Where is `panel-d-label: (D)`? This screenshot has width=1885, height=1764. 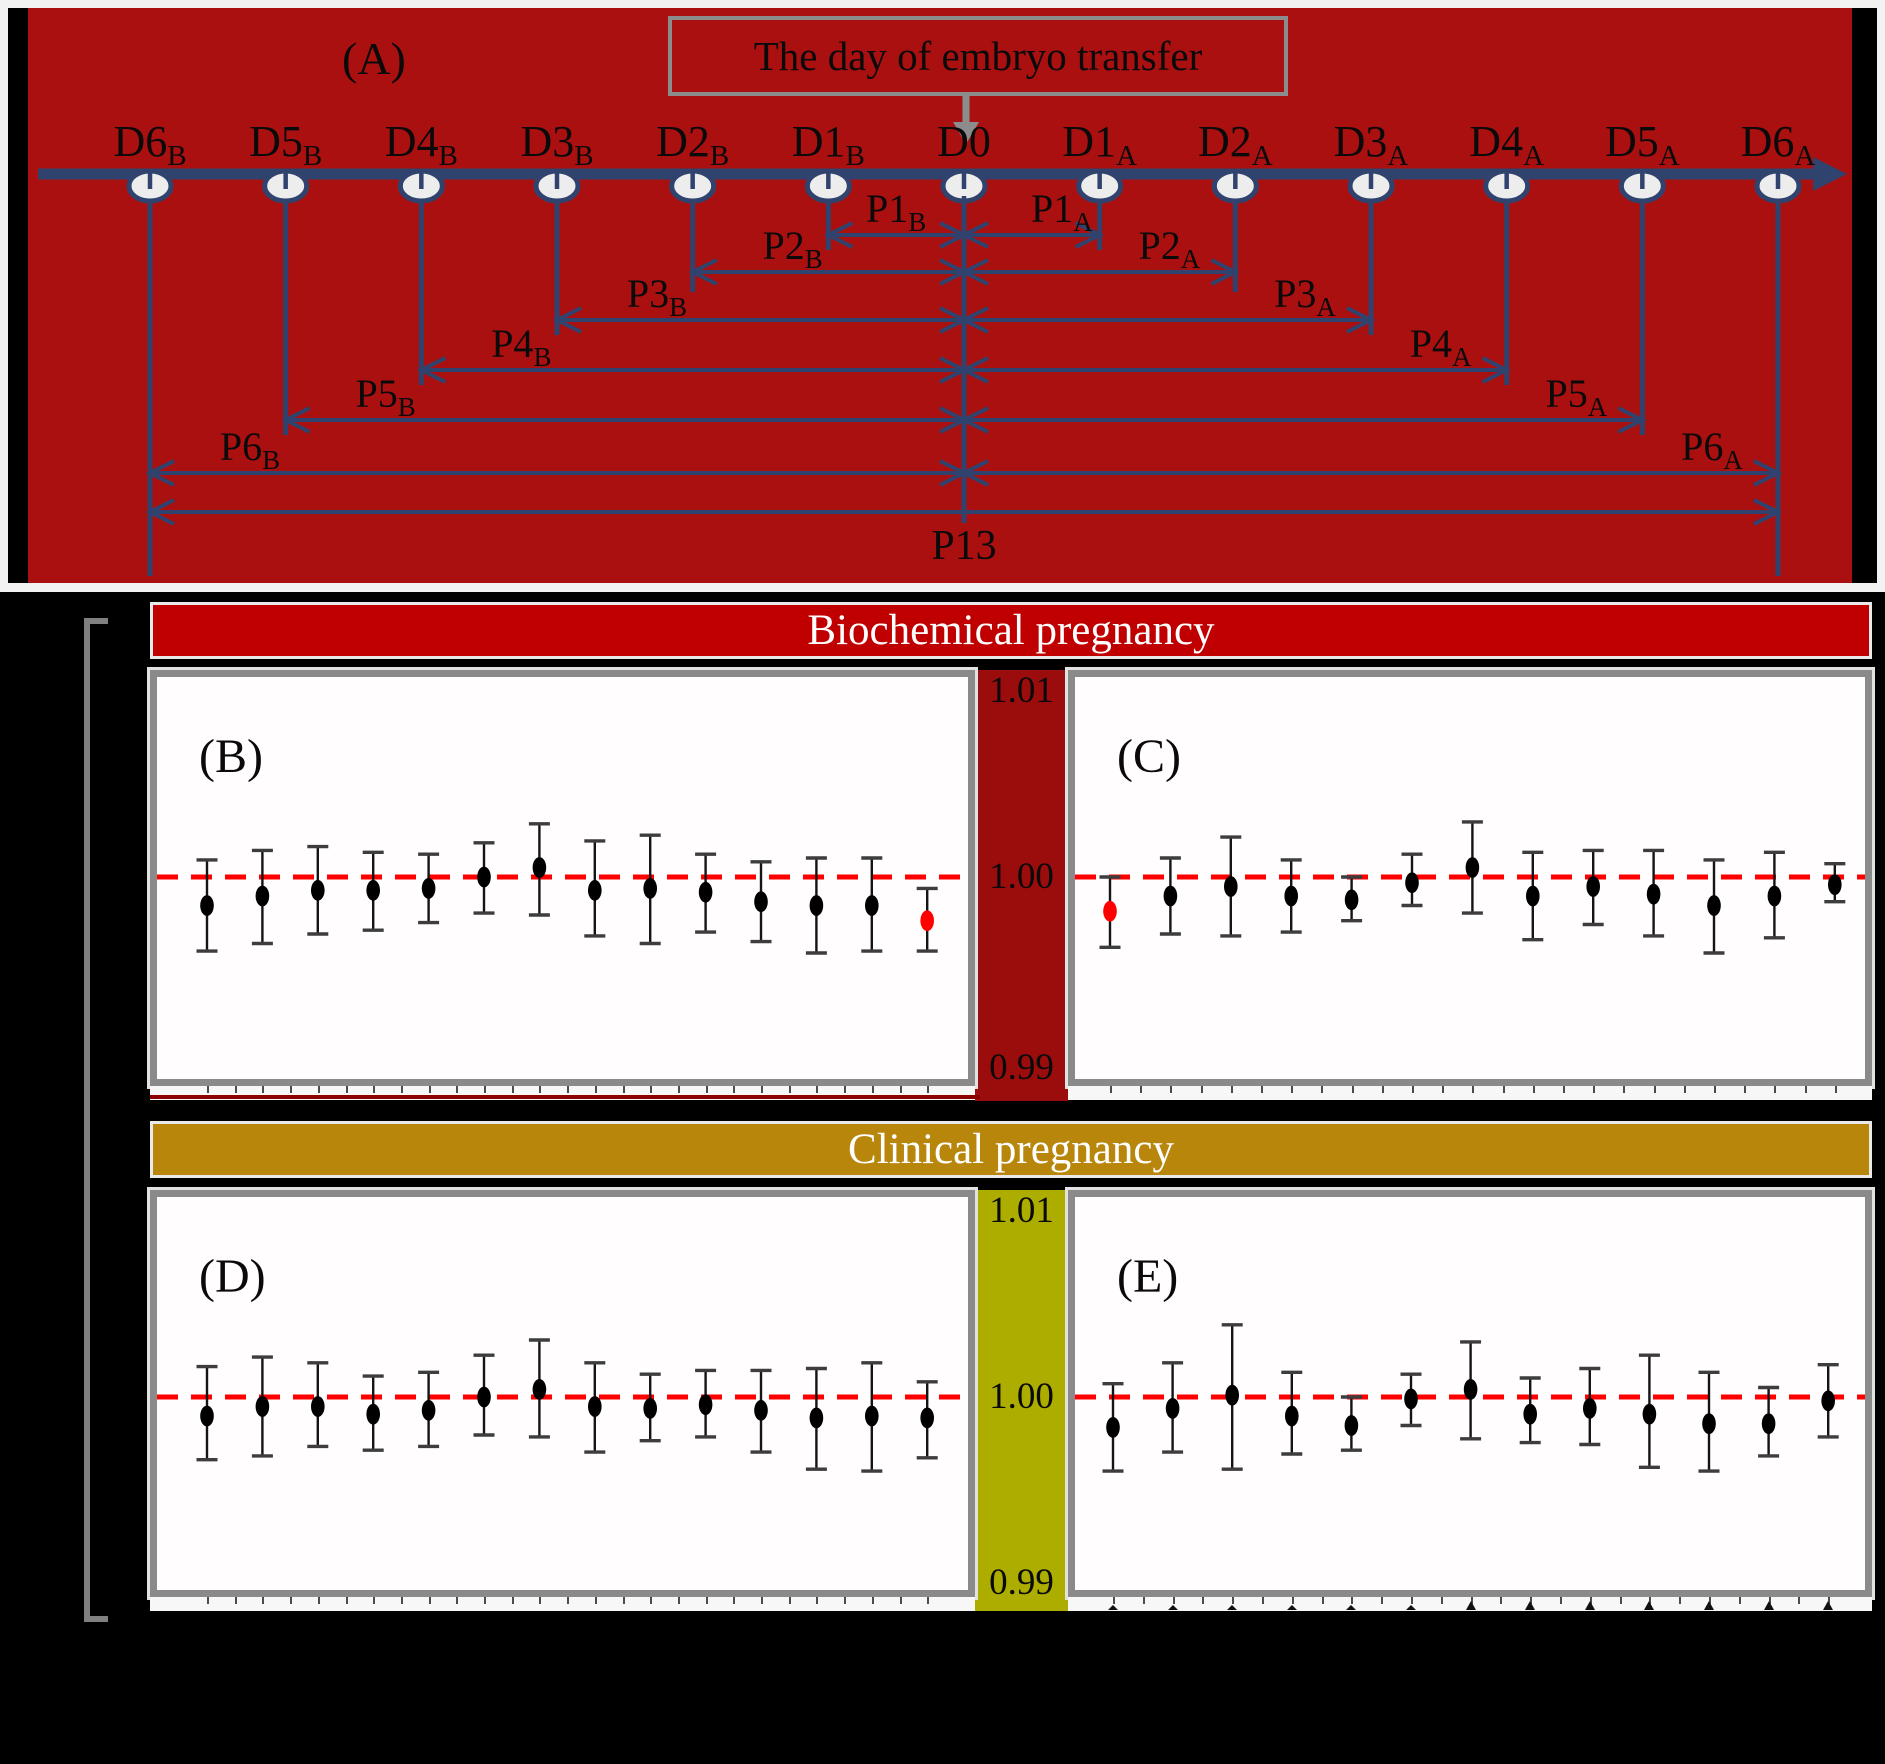 panel-d-label: (D) is located at coordinates (232, 1276).